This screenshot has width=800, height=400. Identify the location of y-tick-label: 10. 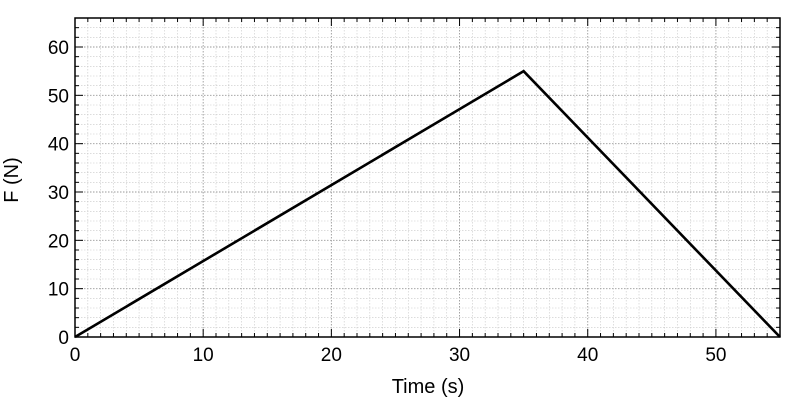
(58, 290).